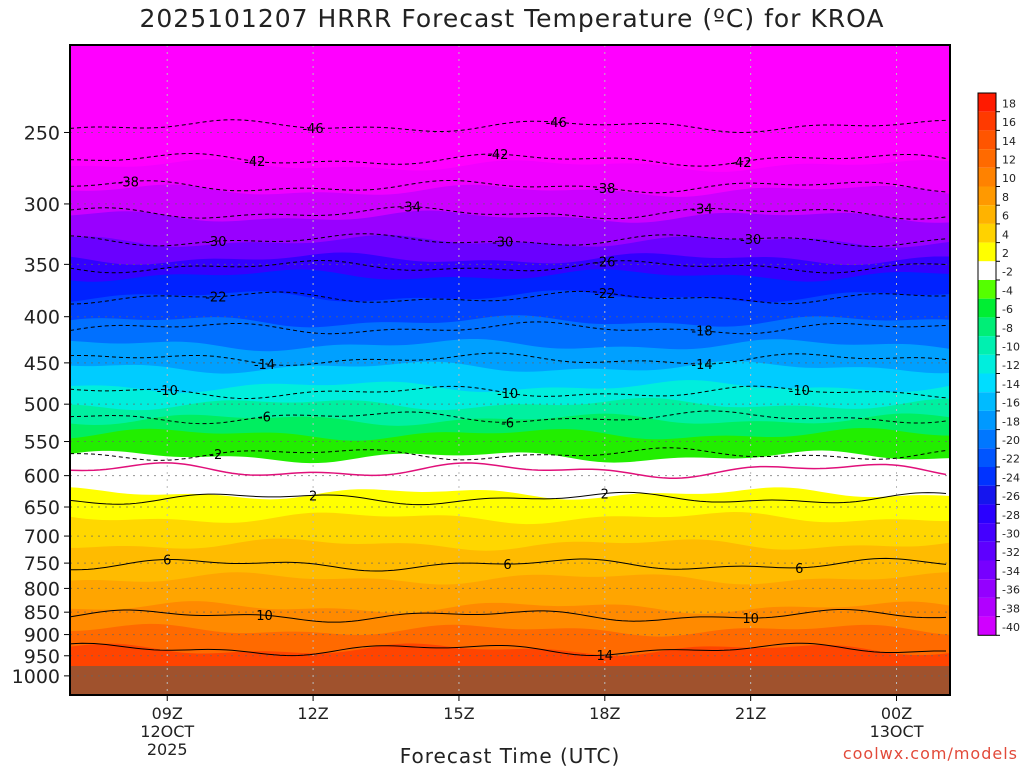 The height and width of the screenshot is (768, 1024). What do you see at coordinates (1011, 552) in the screenshot?
I see `legend-label: -32` at bounding box center [1011, 552].